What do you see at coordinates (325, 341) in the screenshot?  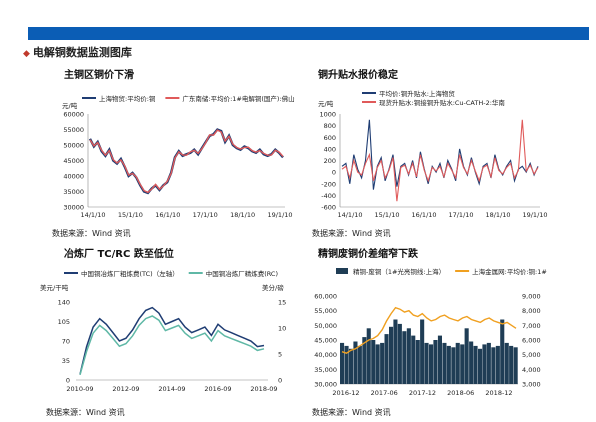 I see `c3-y-left-tick-3: 45,000` at bounding box center [325, 341].